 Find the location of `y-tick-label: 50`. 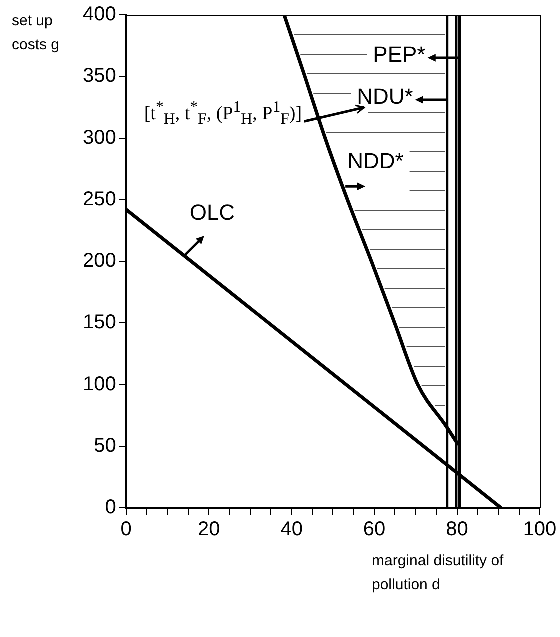

y-tick-label: 50 is located at coordinates (105, 445).